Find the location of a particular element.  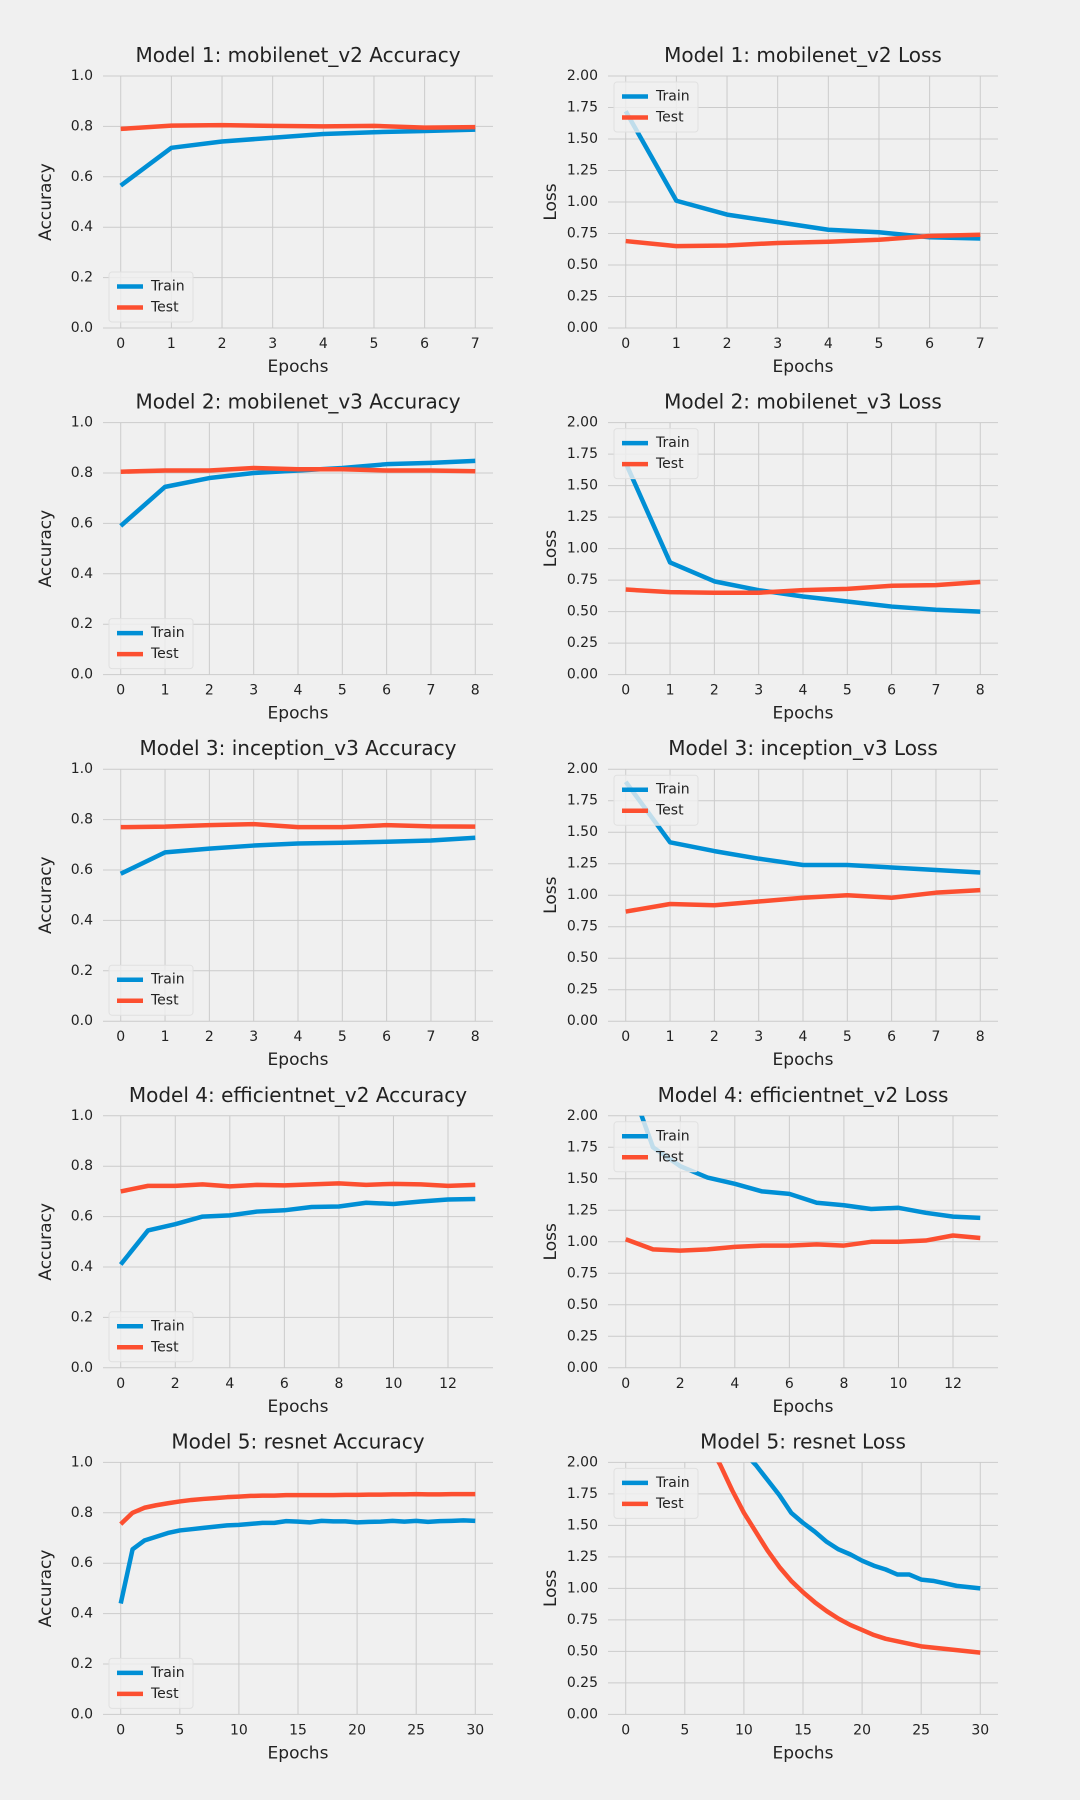

y-tick-label: 2.00 is located at coordinates (582, 423).